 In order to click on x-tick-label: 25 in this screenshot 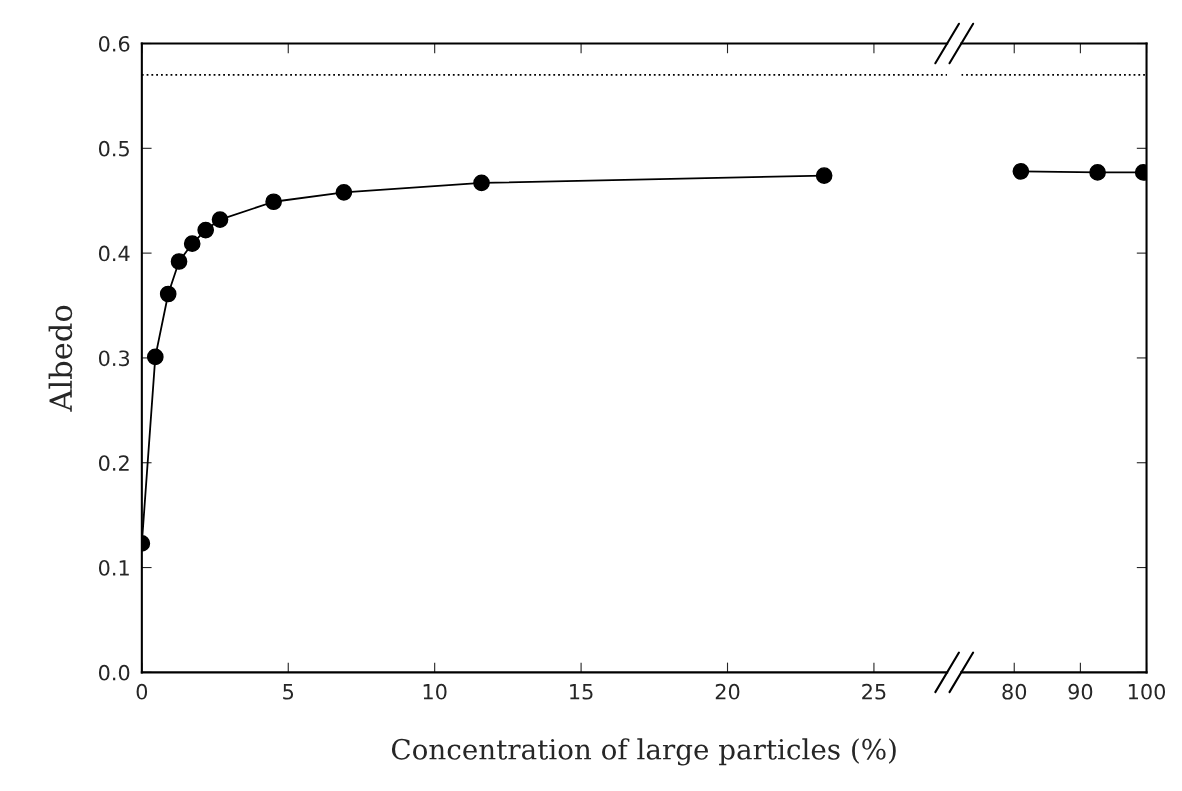, I will do `click(874, 691)`.